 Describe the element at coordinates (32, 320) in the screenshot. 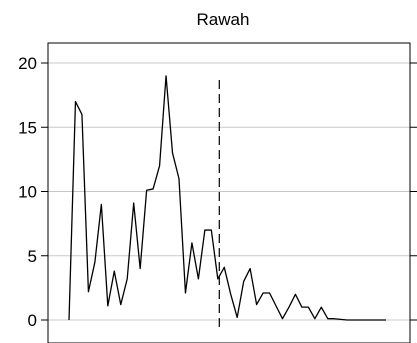

I see `y-tick-label: 0` at that location.